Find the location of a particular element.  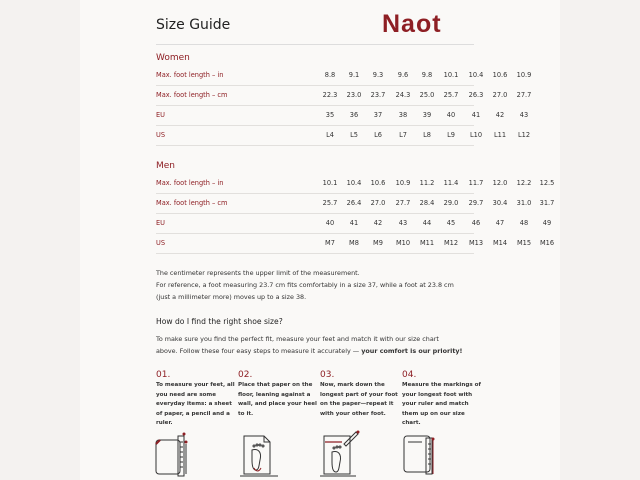

table-row: US M7 M8 M9 M10 M11 M12 M13 M14 M15 M16 is located at coordinates (355, 244).